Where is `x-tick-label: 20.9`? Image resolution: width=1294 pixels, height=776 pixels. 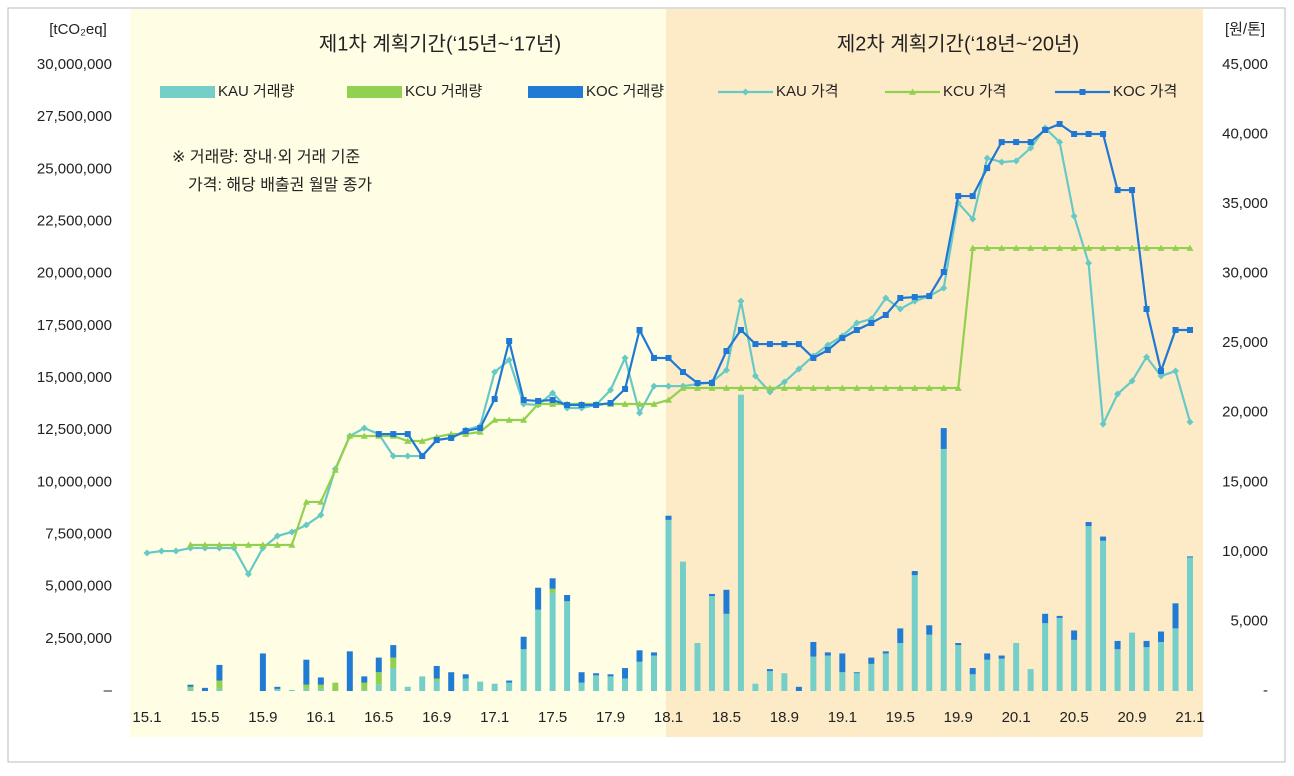 x-tick-label: 20.9 is located at coordinates (1131, 717).